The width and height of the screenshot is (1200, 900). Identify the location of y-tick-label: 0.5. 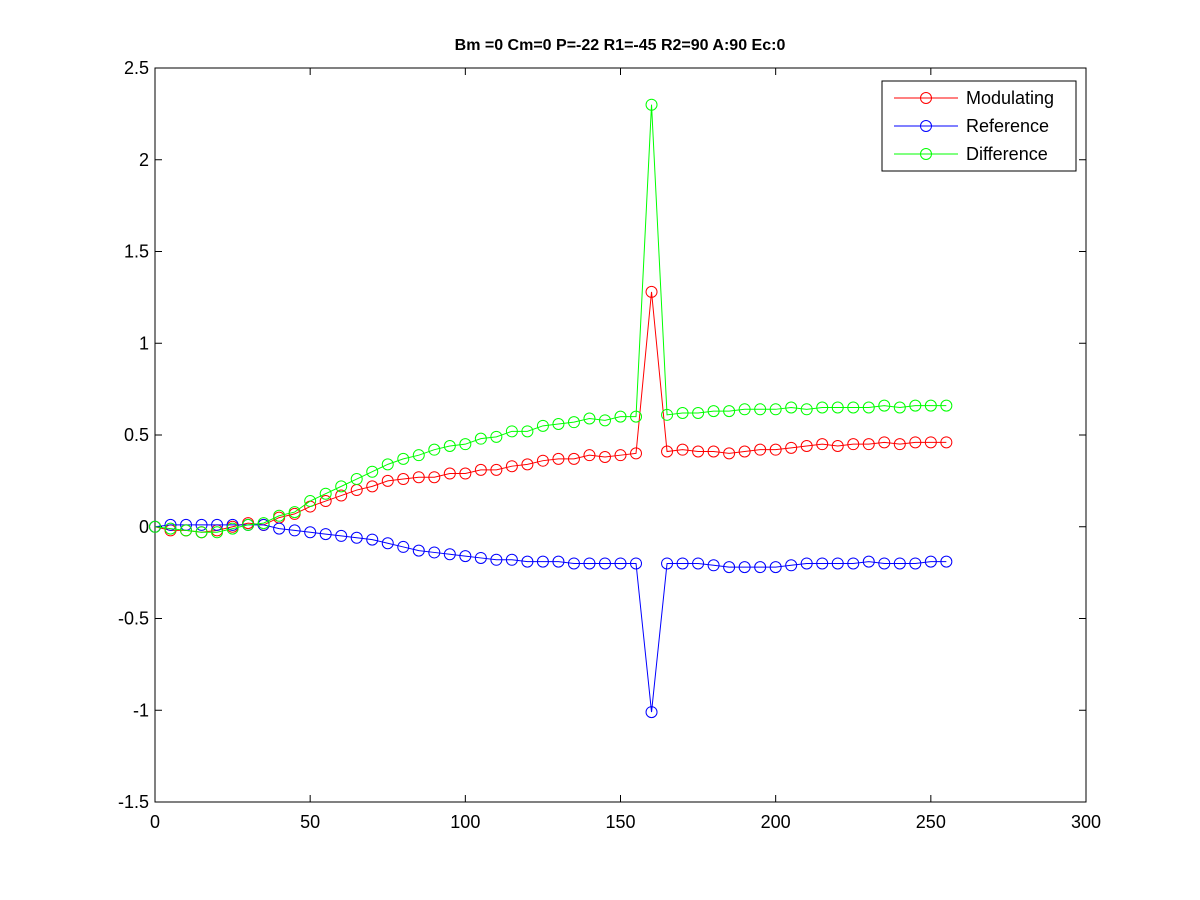
(136, 435).